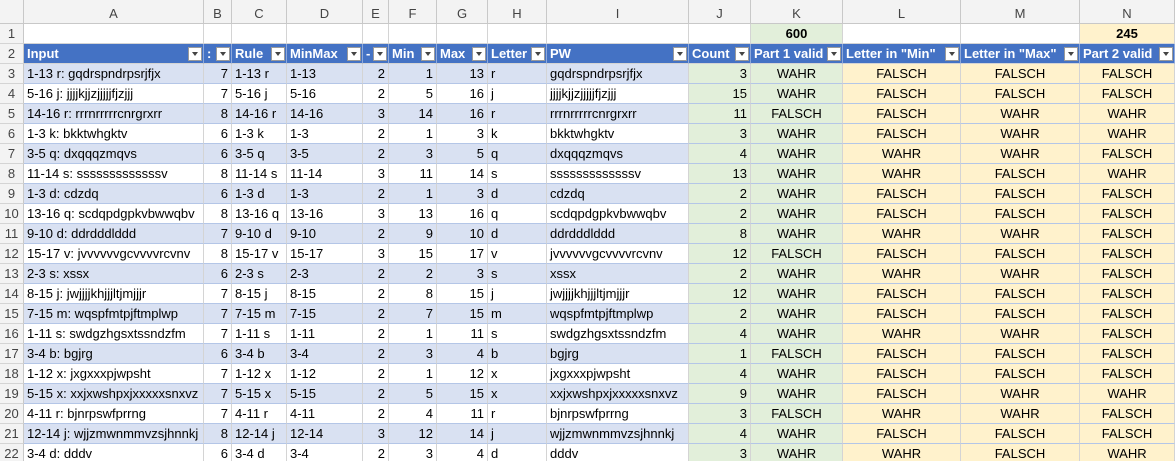 This screenshot has height=461, width=1175. Describe the element at coordinates (259, 74) in the screenshot. I see `cell: 1-13 r` at that location.